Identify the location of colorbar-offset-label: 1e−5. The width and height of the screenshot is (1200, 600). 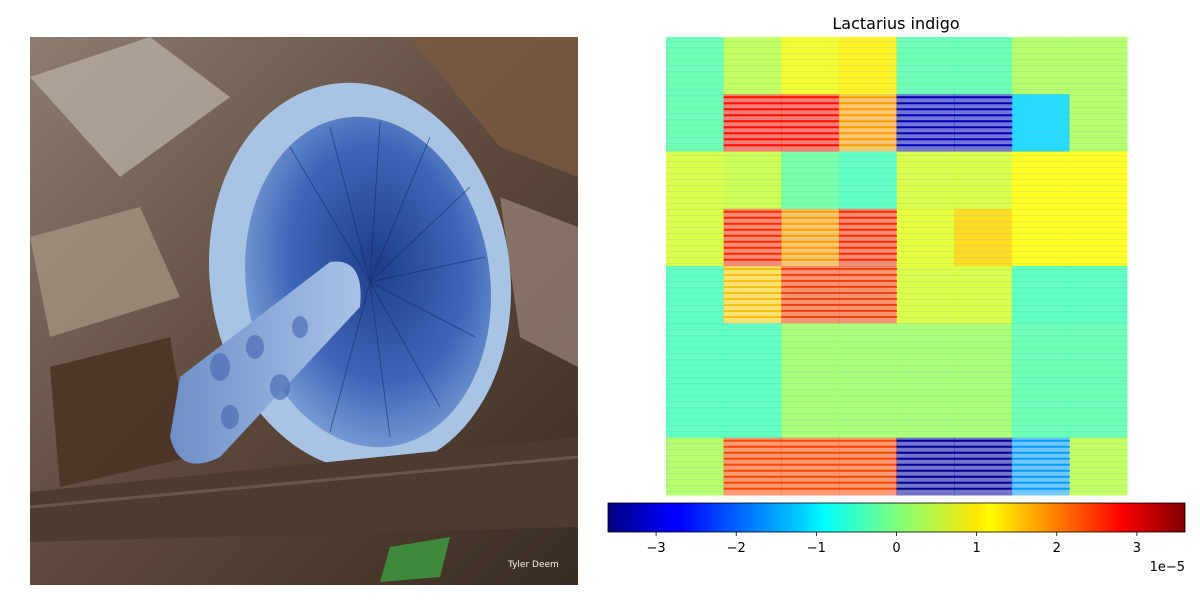
(1167, 567).